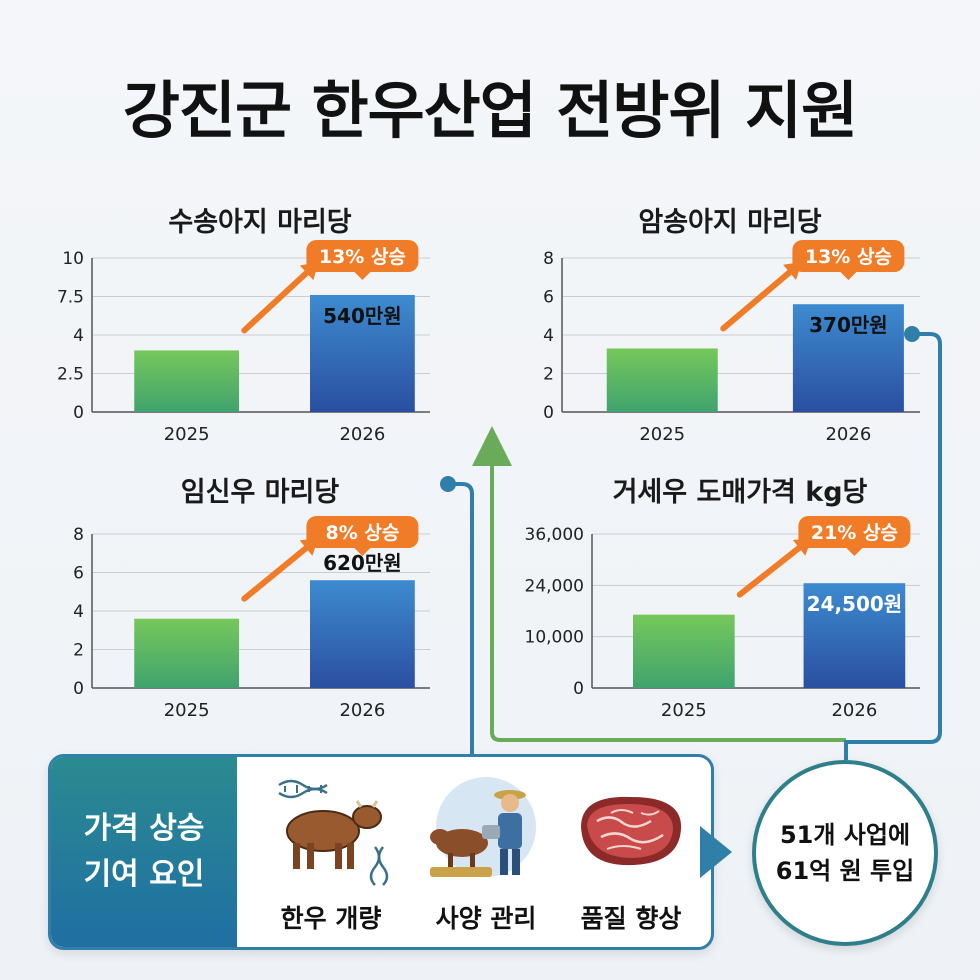  What do you see at coordinates (260, 492) in the screenshot?
I see `chart-title-pregnant-cow: 임신우 마리당` at bounding box center [260, 492].